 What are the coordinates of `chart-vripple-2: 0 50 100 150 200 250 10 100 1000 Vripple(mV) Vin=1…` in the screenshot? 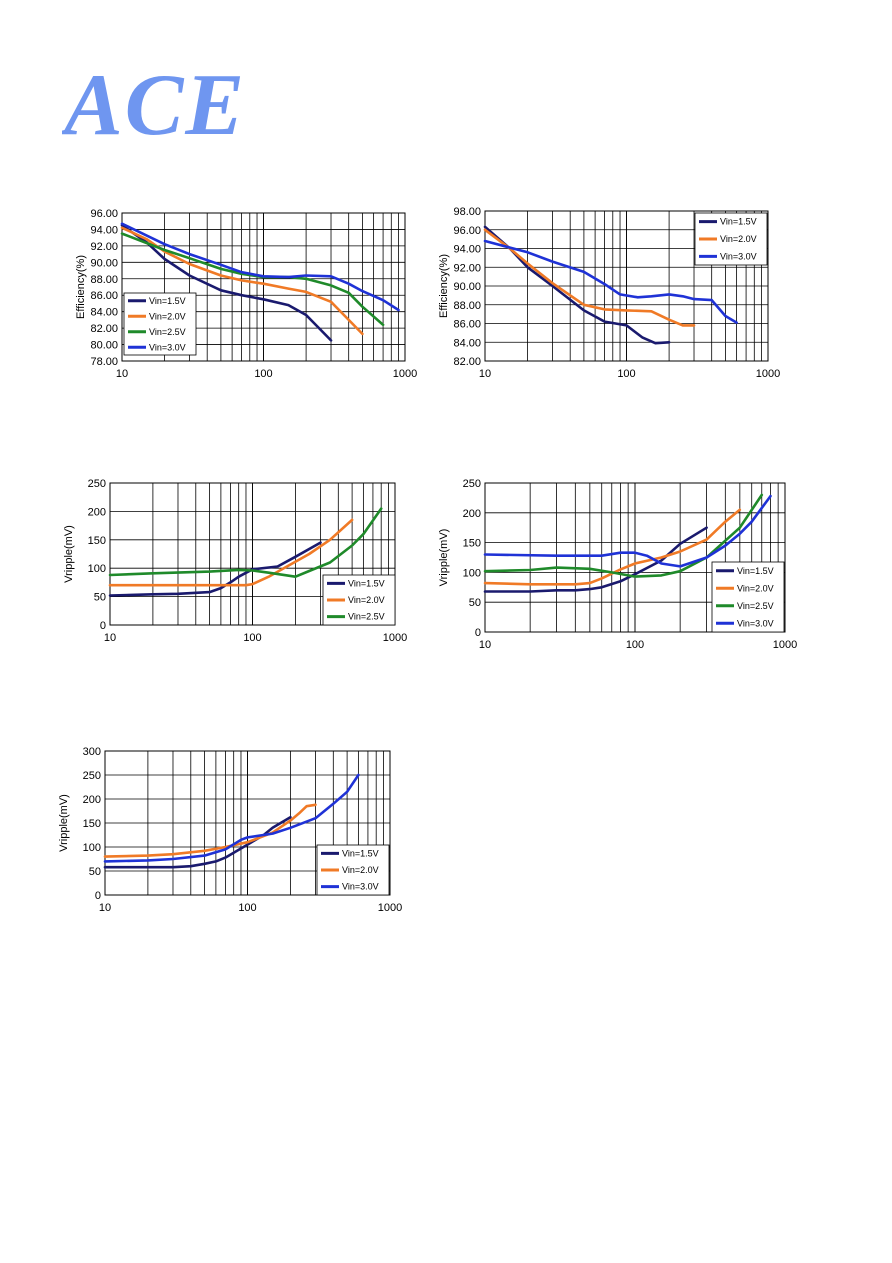 It's located at (620, 567).